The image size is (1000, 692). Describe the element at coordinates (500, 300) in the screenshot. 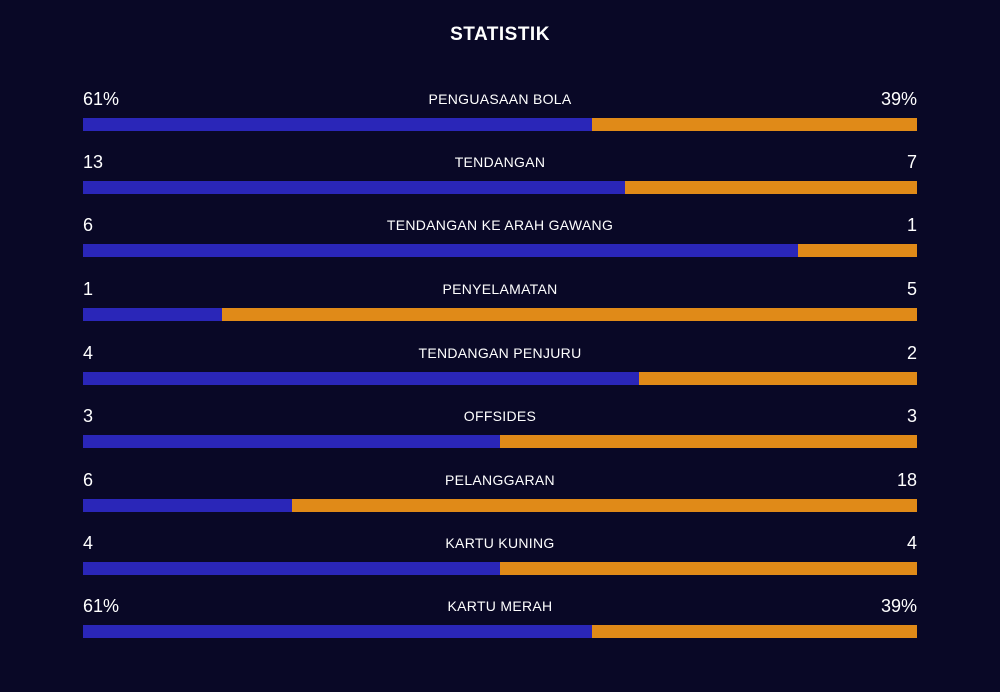

I see `stat-row-saves: 1 PENYELAMATAN 5` at that location.